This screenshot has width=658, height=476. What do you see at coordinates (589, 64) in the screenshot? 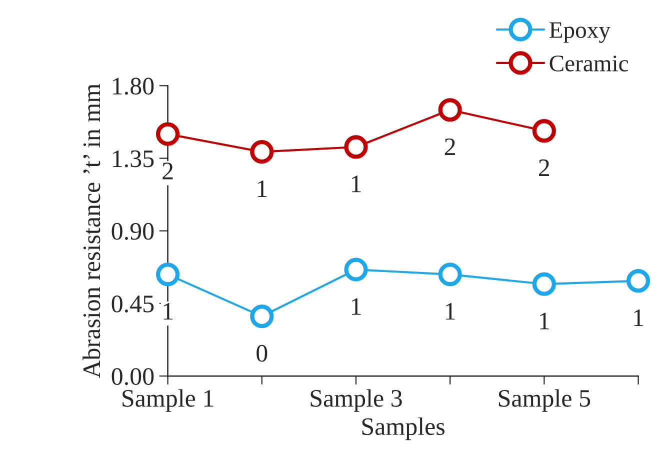
I see `legend-label: Ceramic` at bounding box center [589, 64].